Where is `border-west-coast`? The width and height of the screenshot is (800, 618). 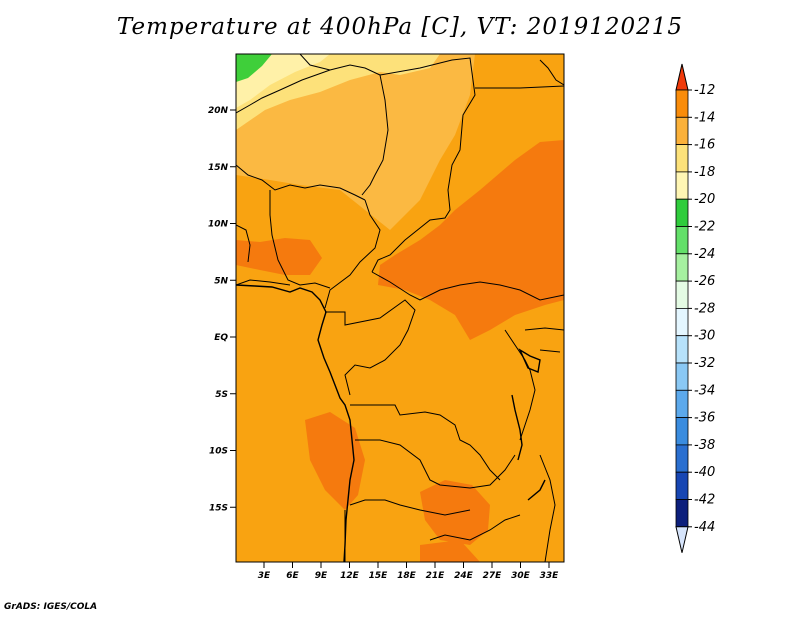 border-west-coast is located at coordinates (243, 243).